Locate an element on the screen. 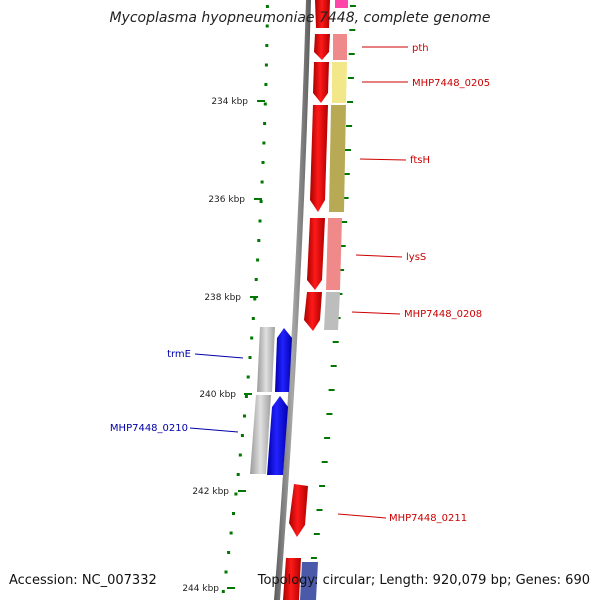 The image size is (600, 600). gene-arrow-bottom is located at coordinates (292, 579).